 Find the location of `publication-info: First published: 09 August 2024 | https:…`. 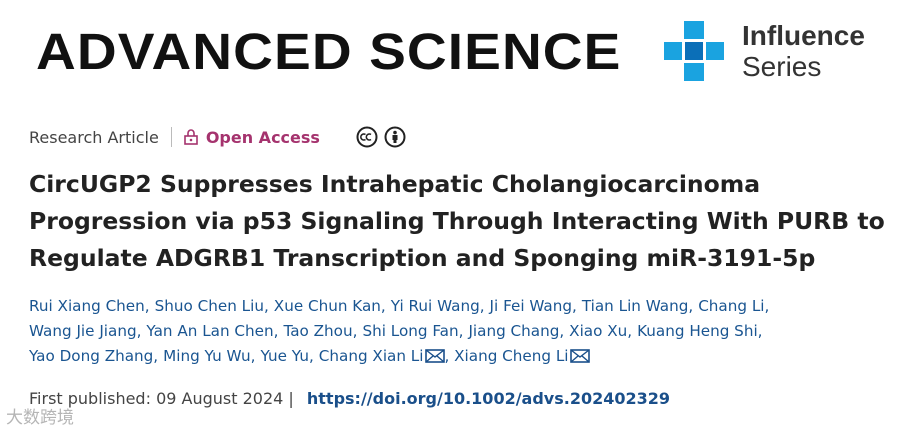

publication-info: First published: 09 August 2024 | https:… is located at coordinates (349, 398).